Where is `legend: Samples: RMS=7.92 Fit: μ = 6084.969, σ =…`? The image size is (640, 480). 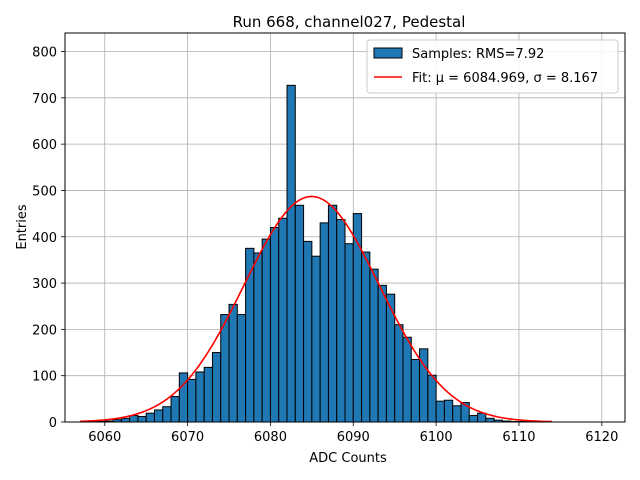 legend: Samples: RMS=7.92 Fit: μ = 6084.969, σ =… is located at coordinates (492, 66).